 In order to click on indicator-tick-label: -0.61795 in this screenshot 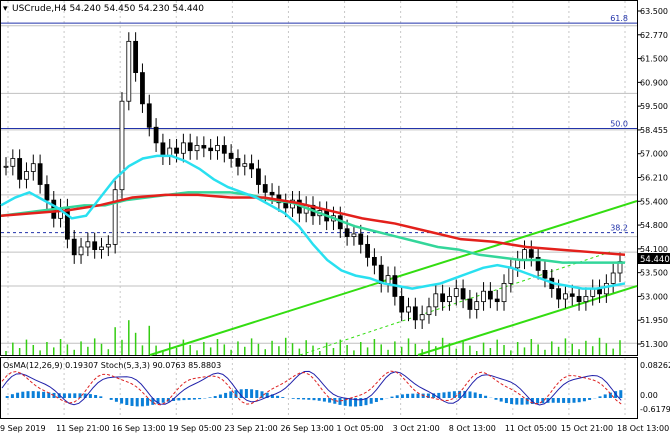, I will do `click(655, 409)`.